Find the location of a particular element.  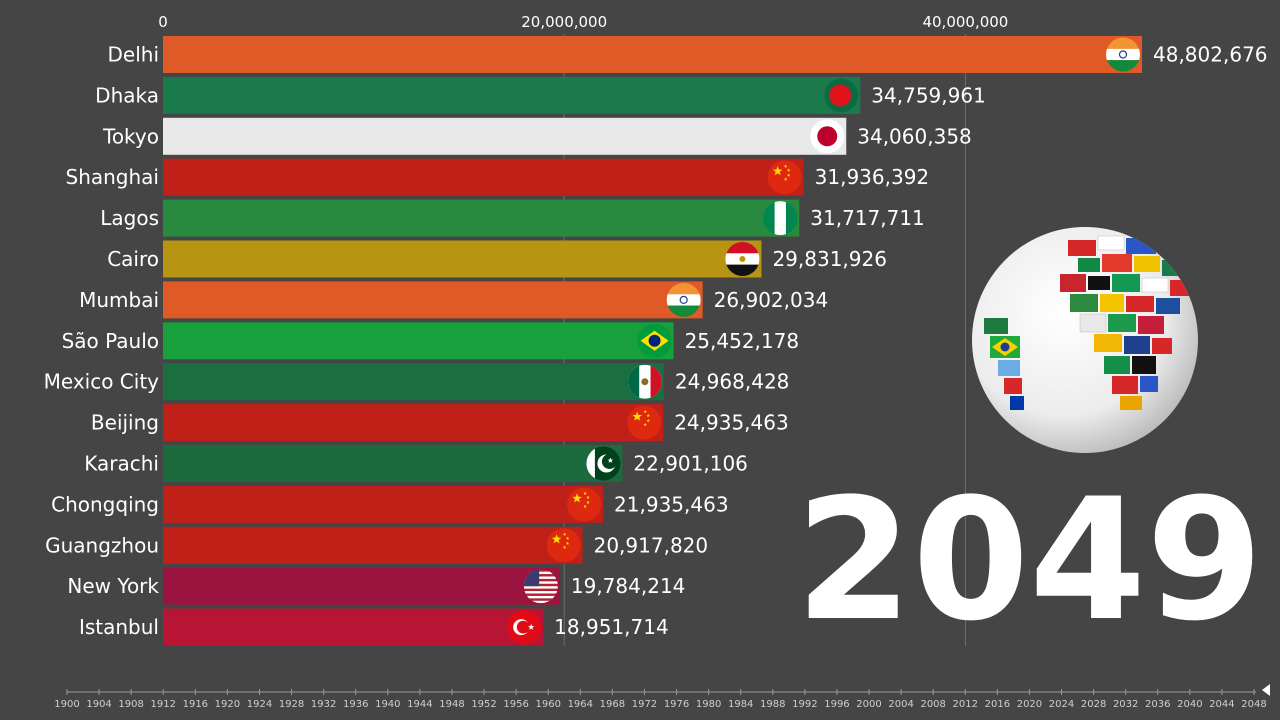

bar-row: Delhi 48,802,676 is located at coordinates (688, 54).